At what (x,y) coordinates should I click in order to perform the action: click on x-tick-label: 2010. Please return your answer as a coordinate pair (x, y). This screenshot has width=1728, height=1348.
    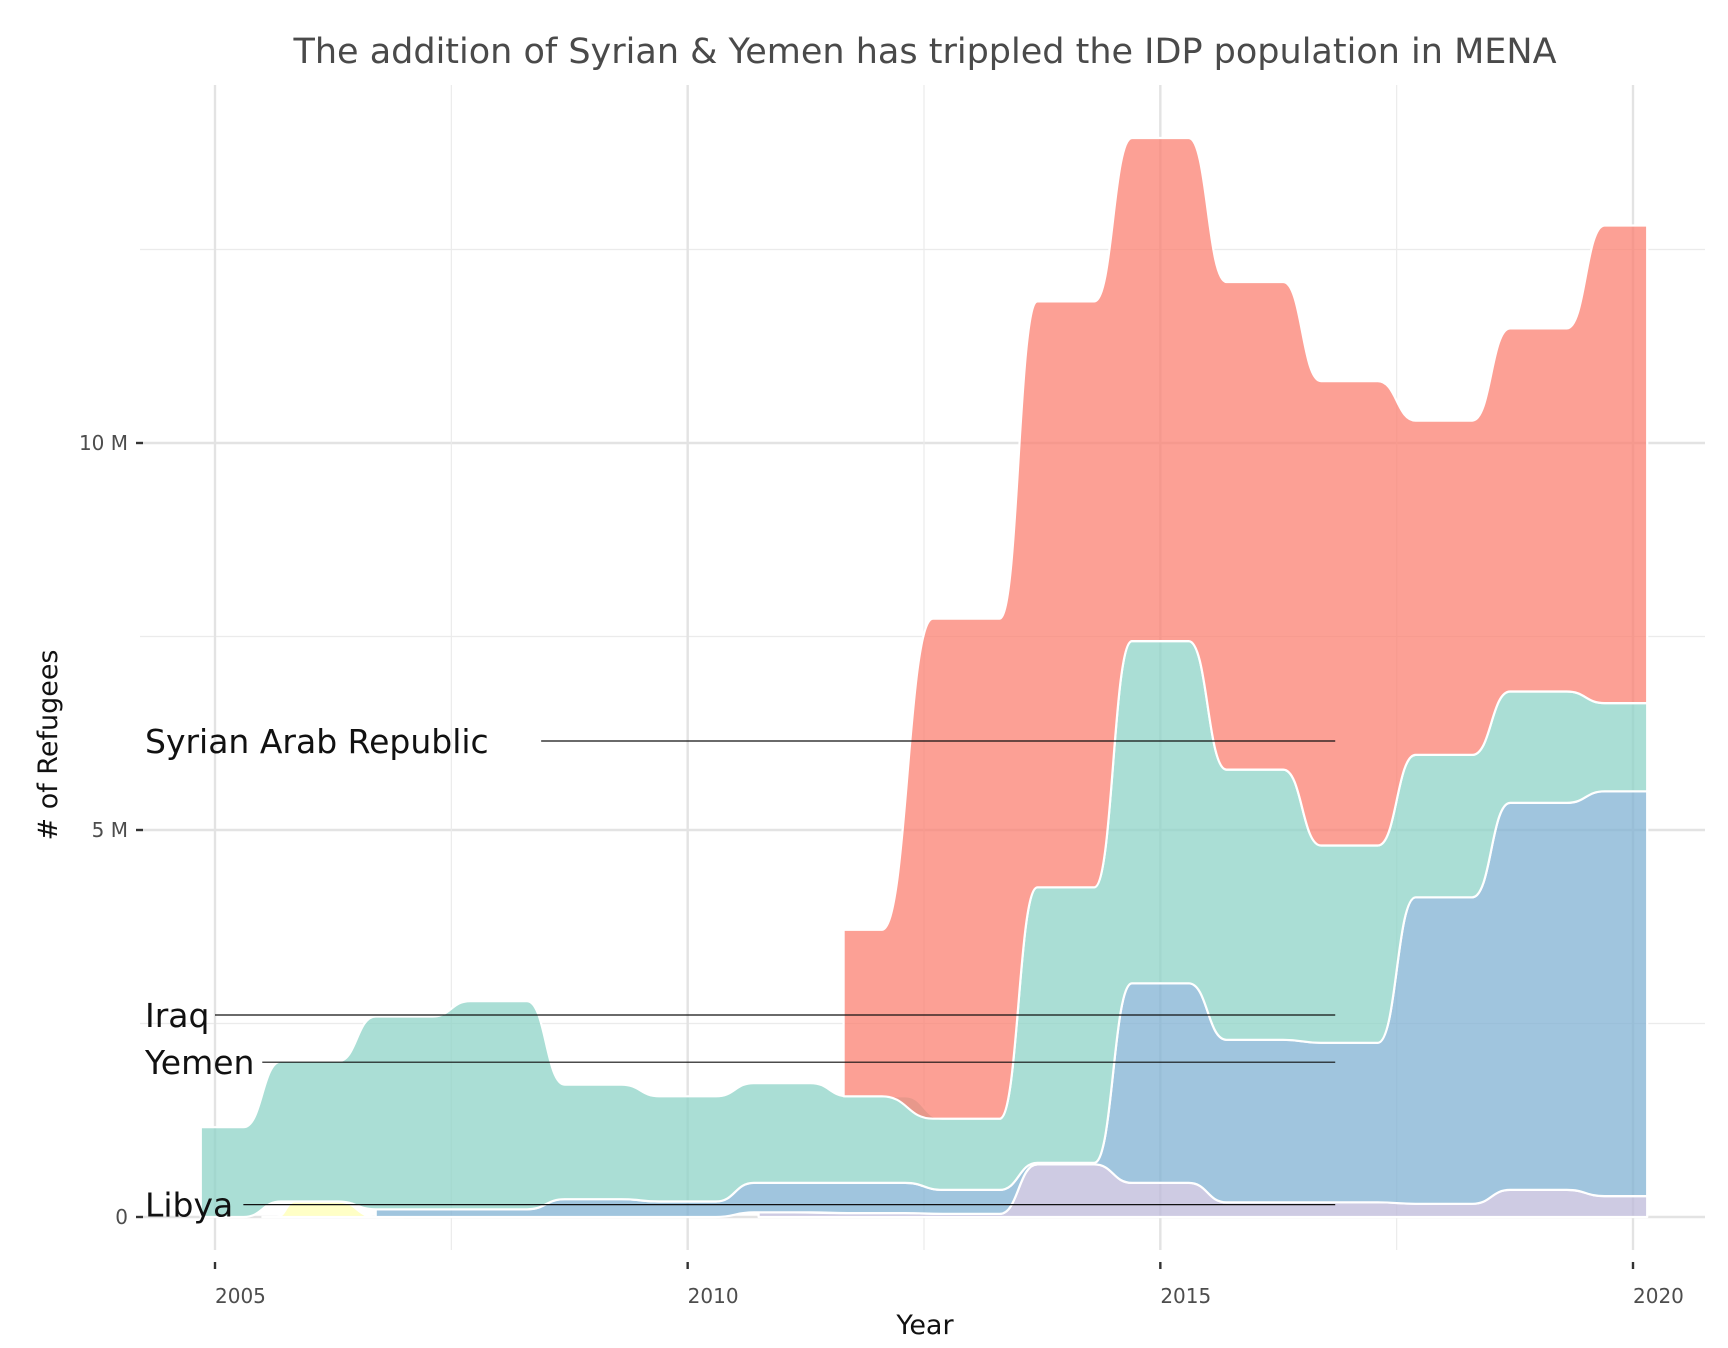
    Looking at the image, I should click on (713, 1296).